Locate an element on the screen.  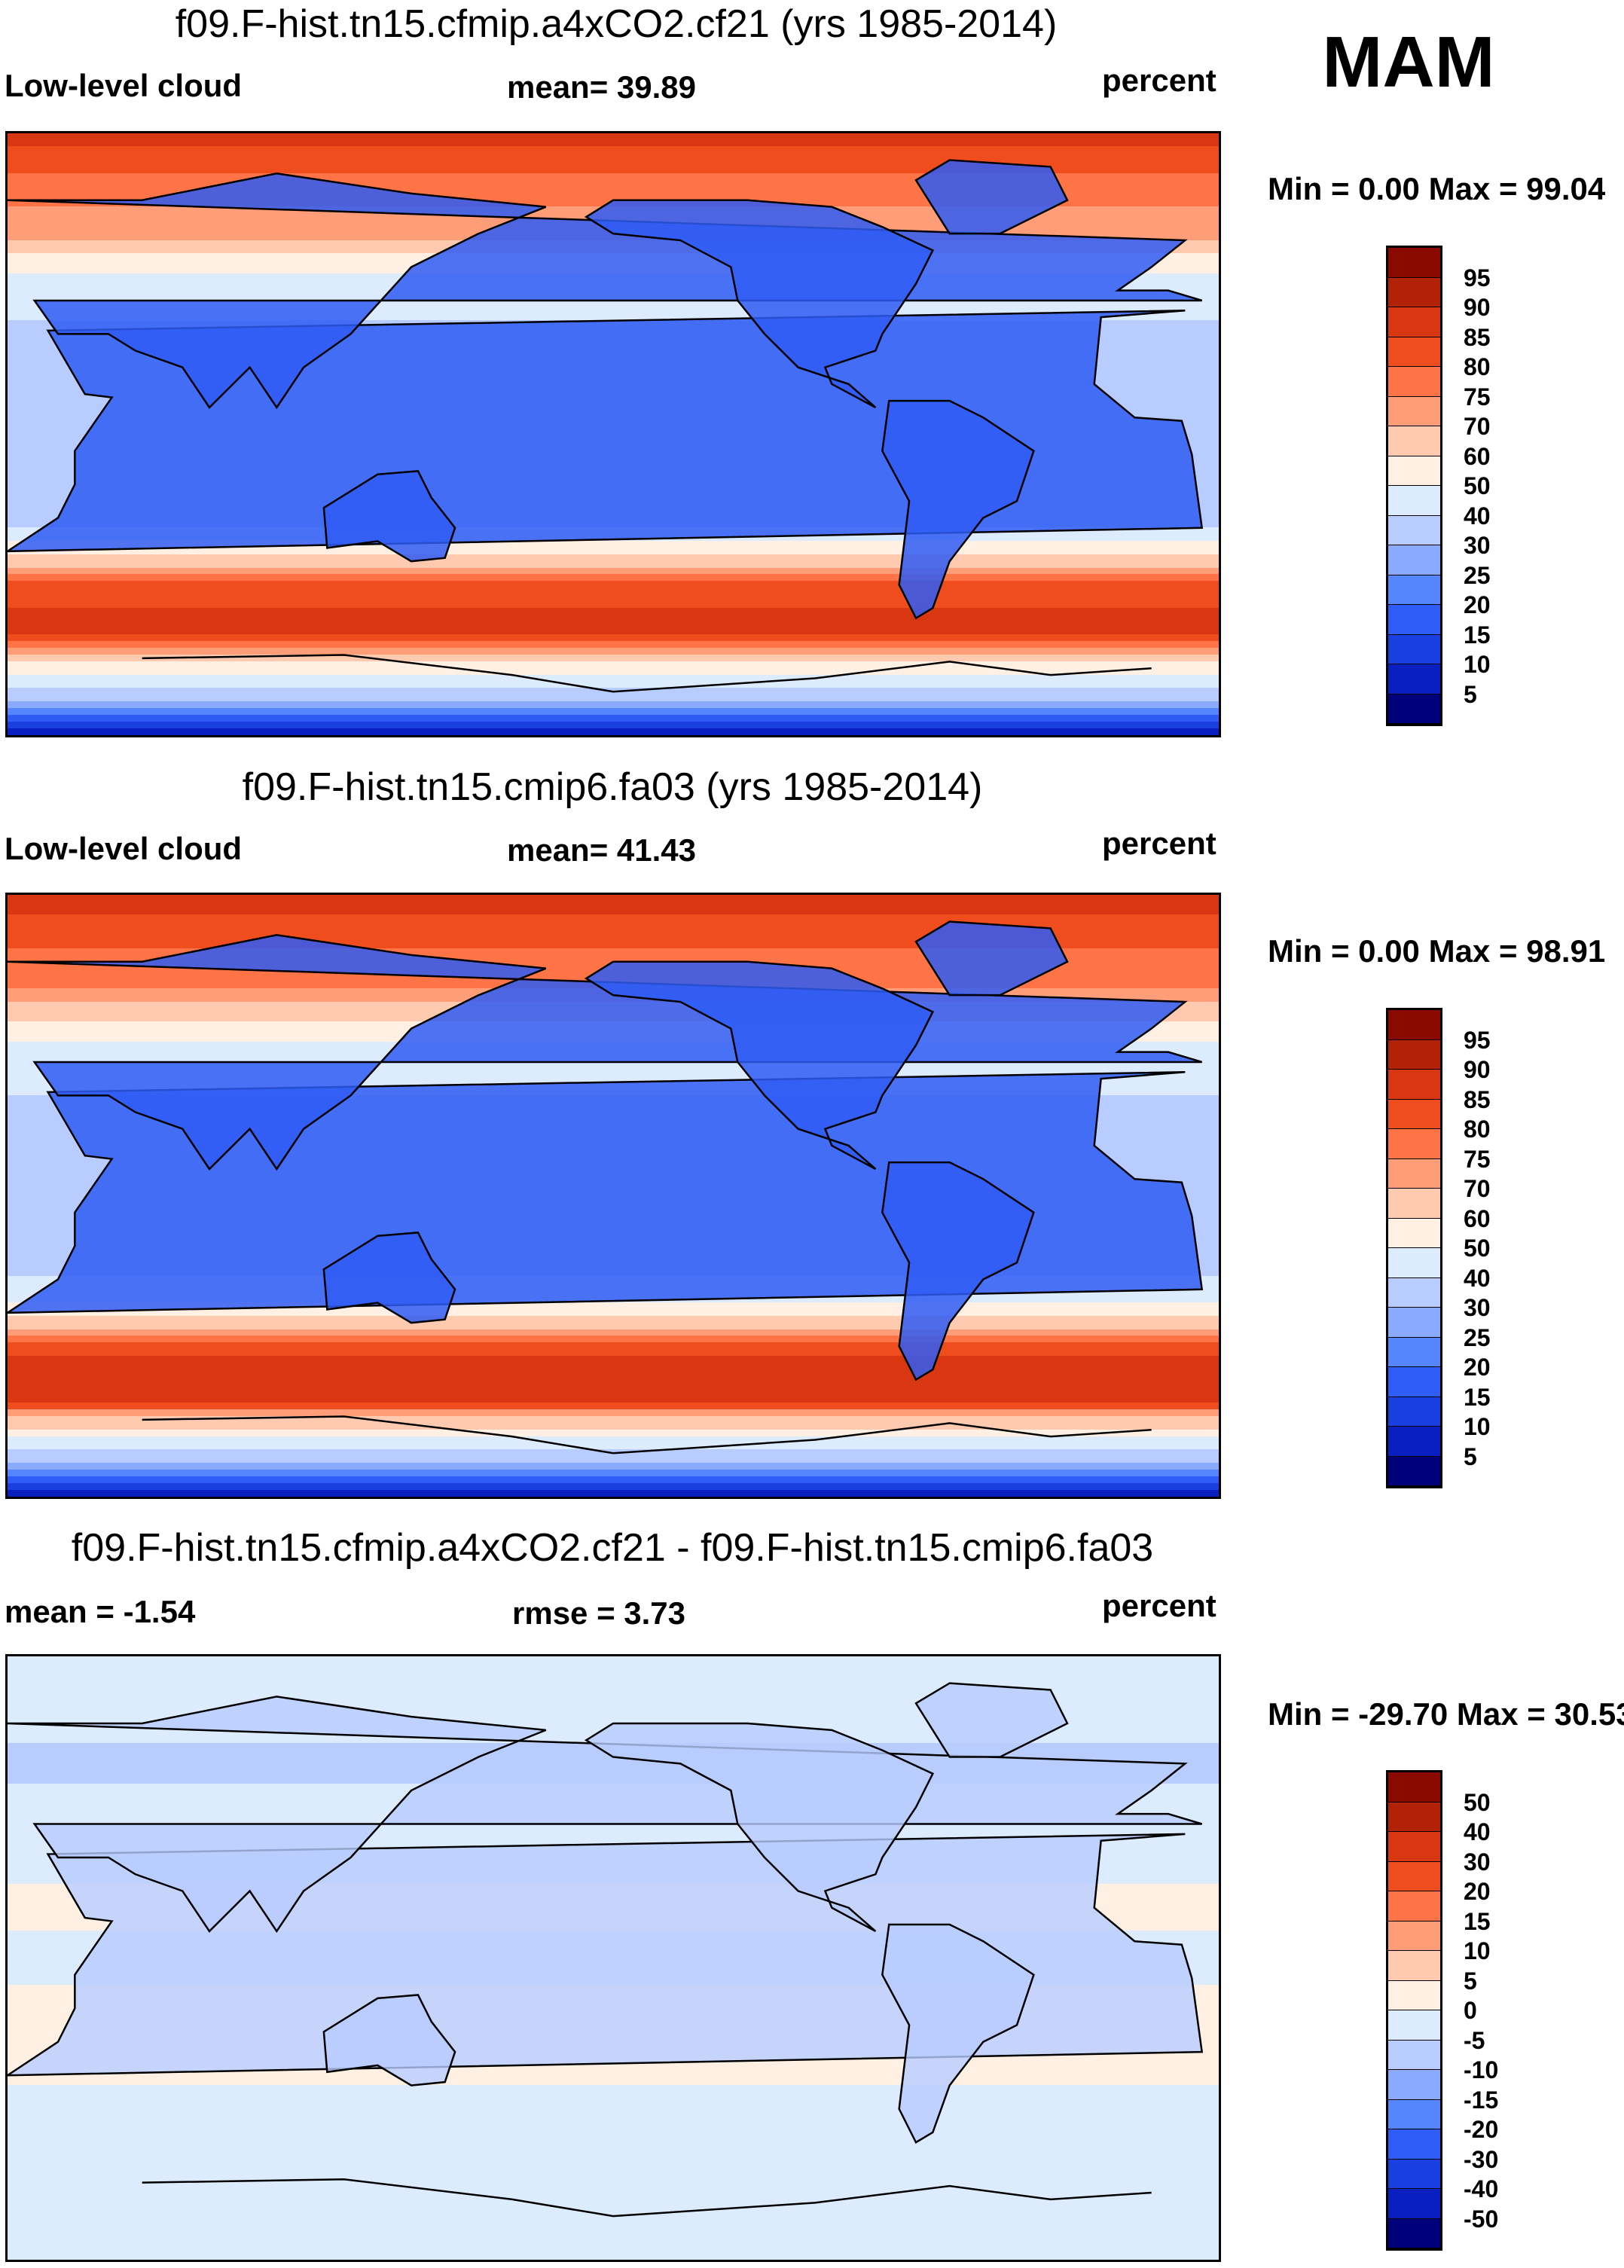
continent-greenland is located at coordinates (992, 1720).